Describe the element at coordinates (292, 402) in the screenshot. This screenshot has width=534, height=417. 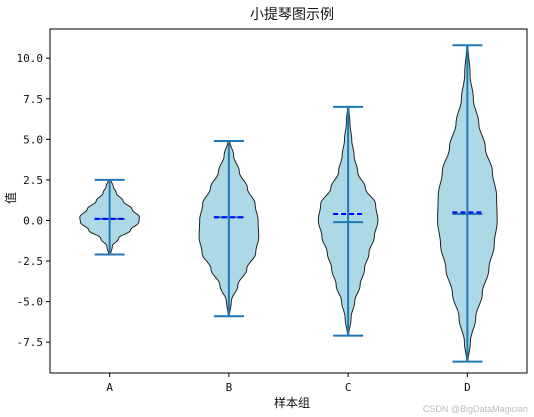
I see `x-axis-label: 样本组` at that location.